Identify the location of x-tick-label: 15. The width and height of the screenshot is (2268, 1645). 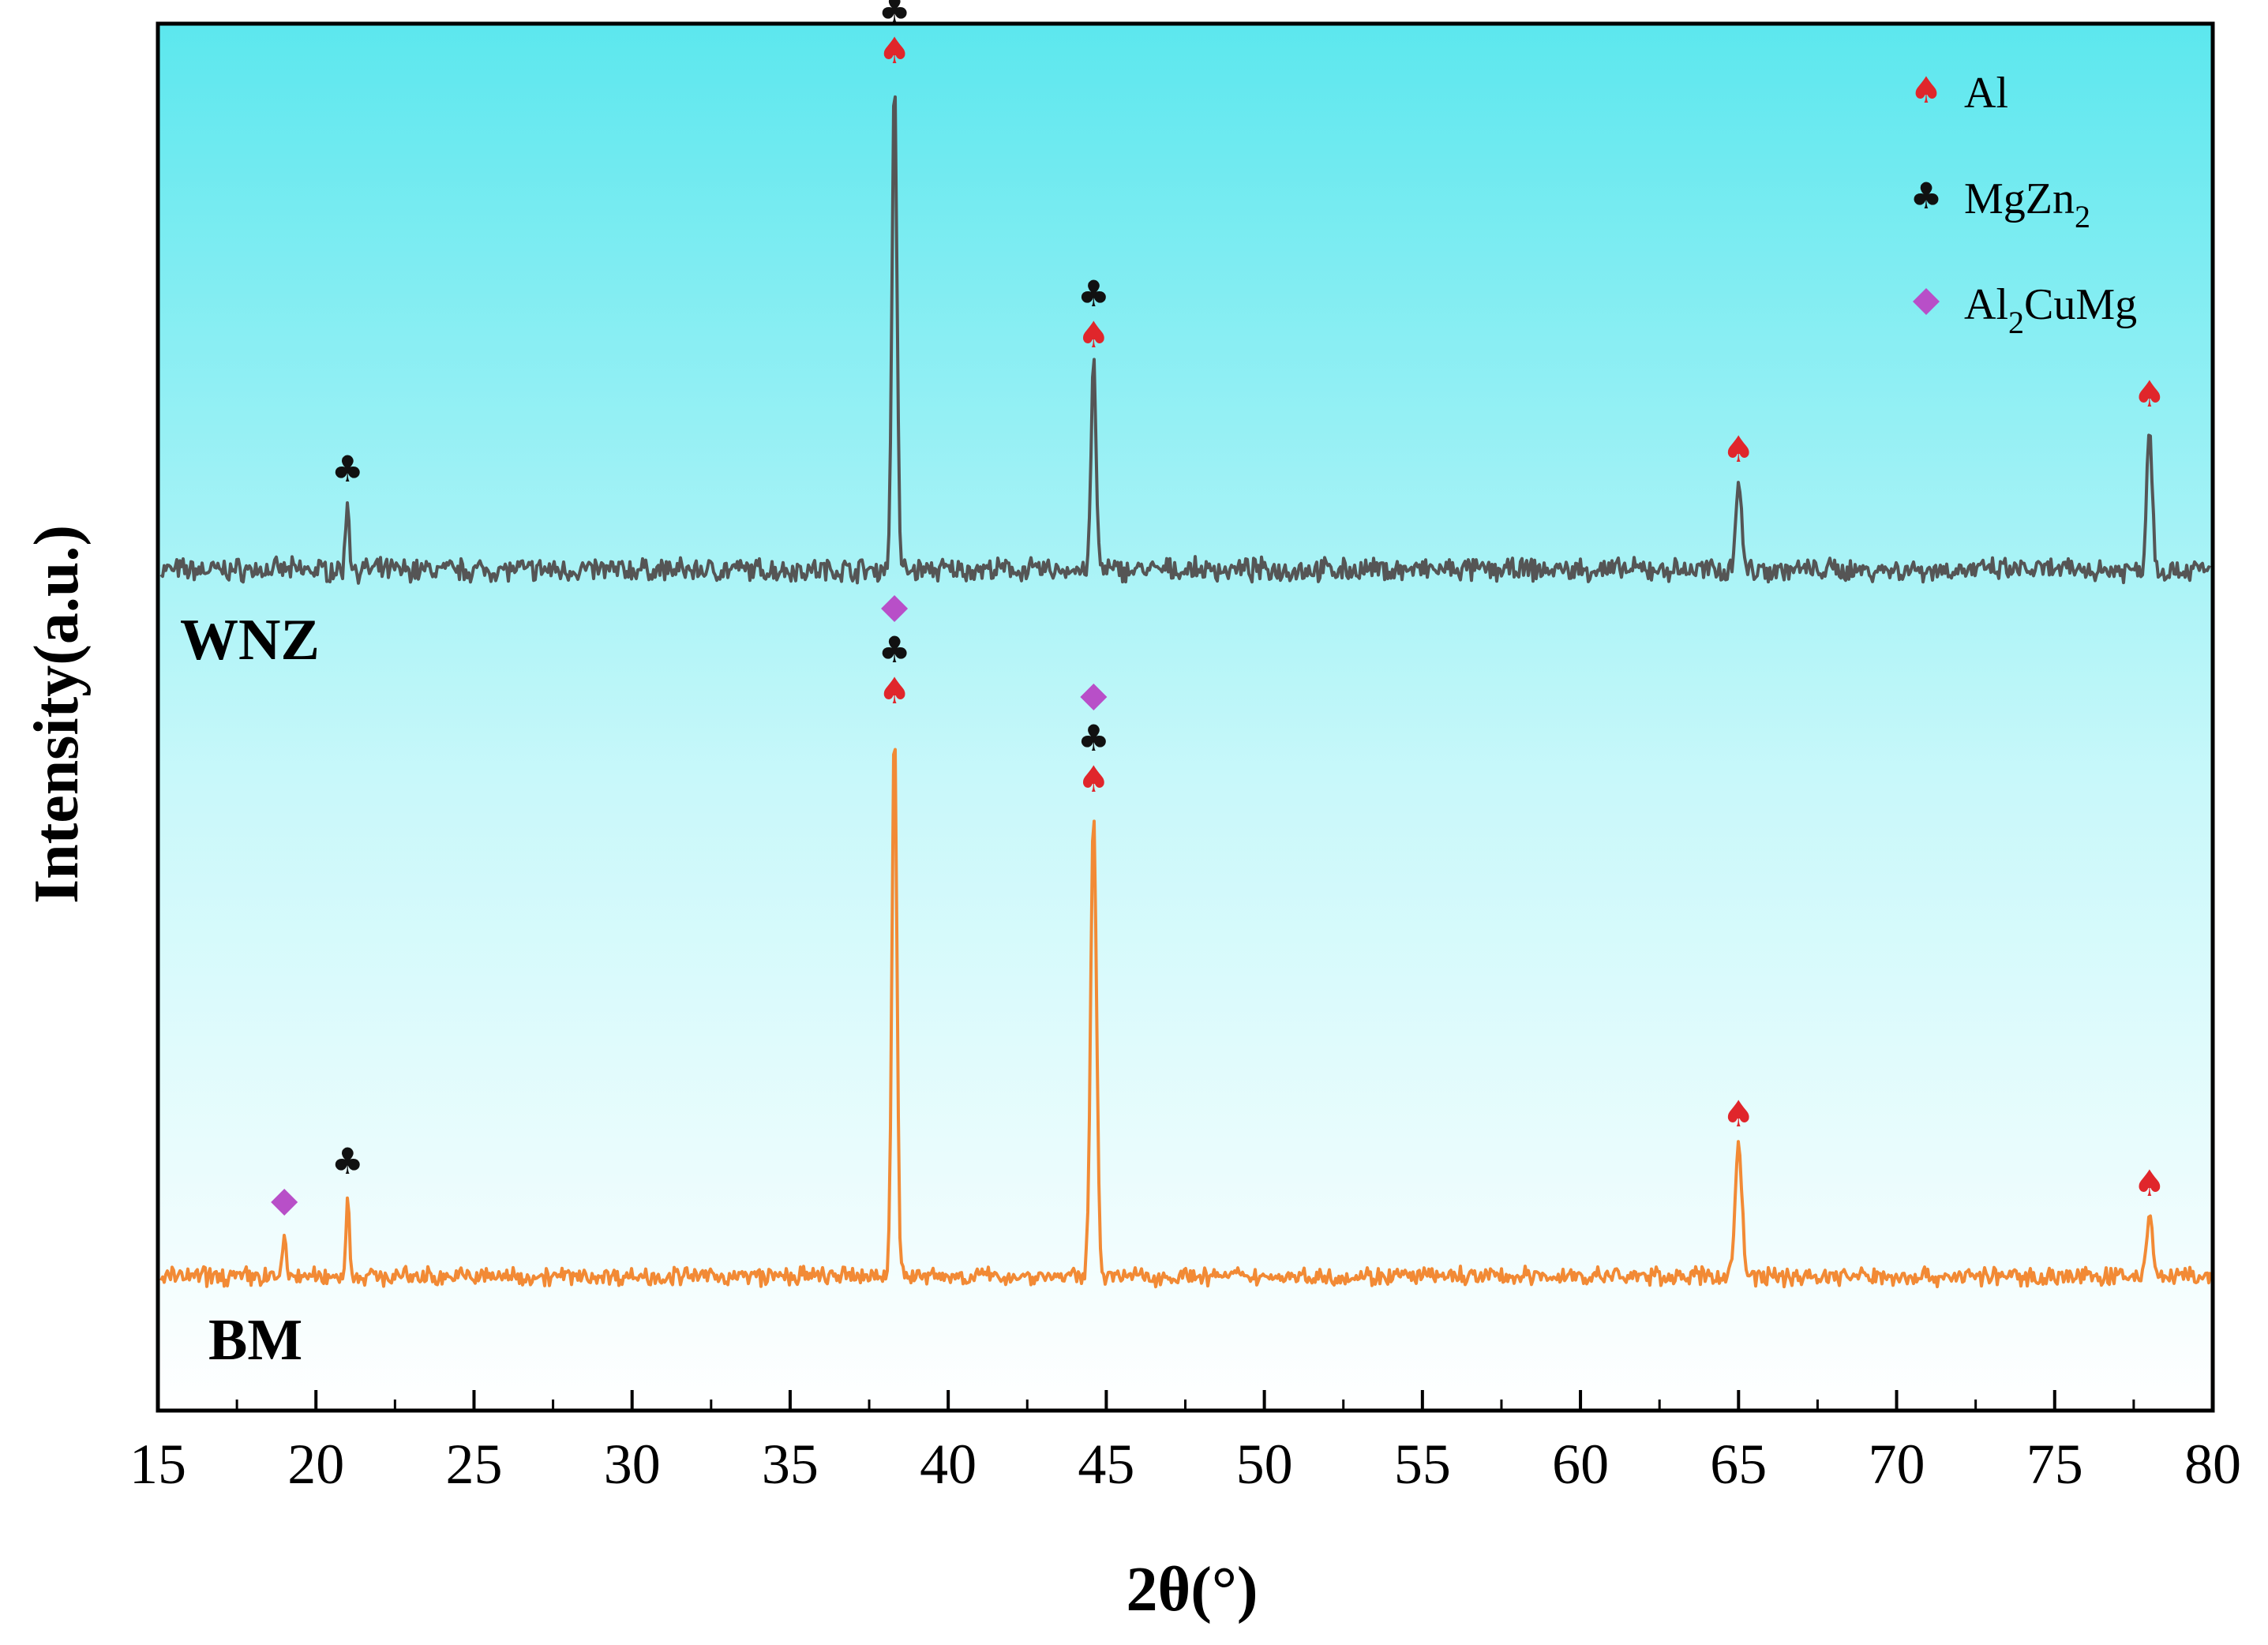
(157, 1464).